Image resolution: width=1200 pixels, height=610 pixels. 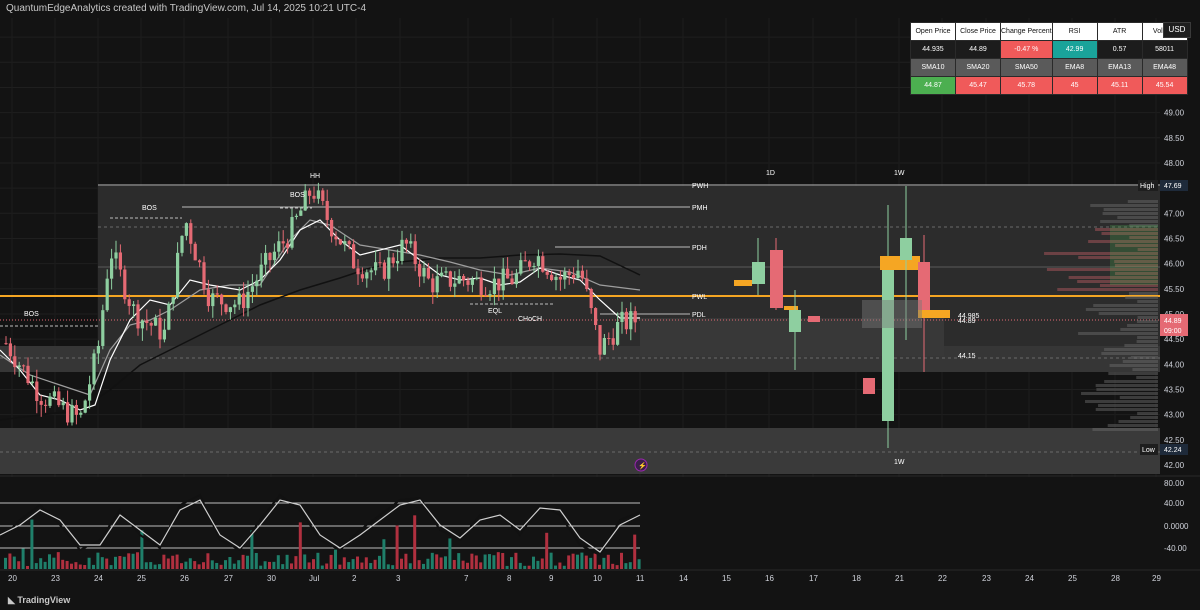 I want to click on svg-text: 44.89, so click(x=1173, y=321).